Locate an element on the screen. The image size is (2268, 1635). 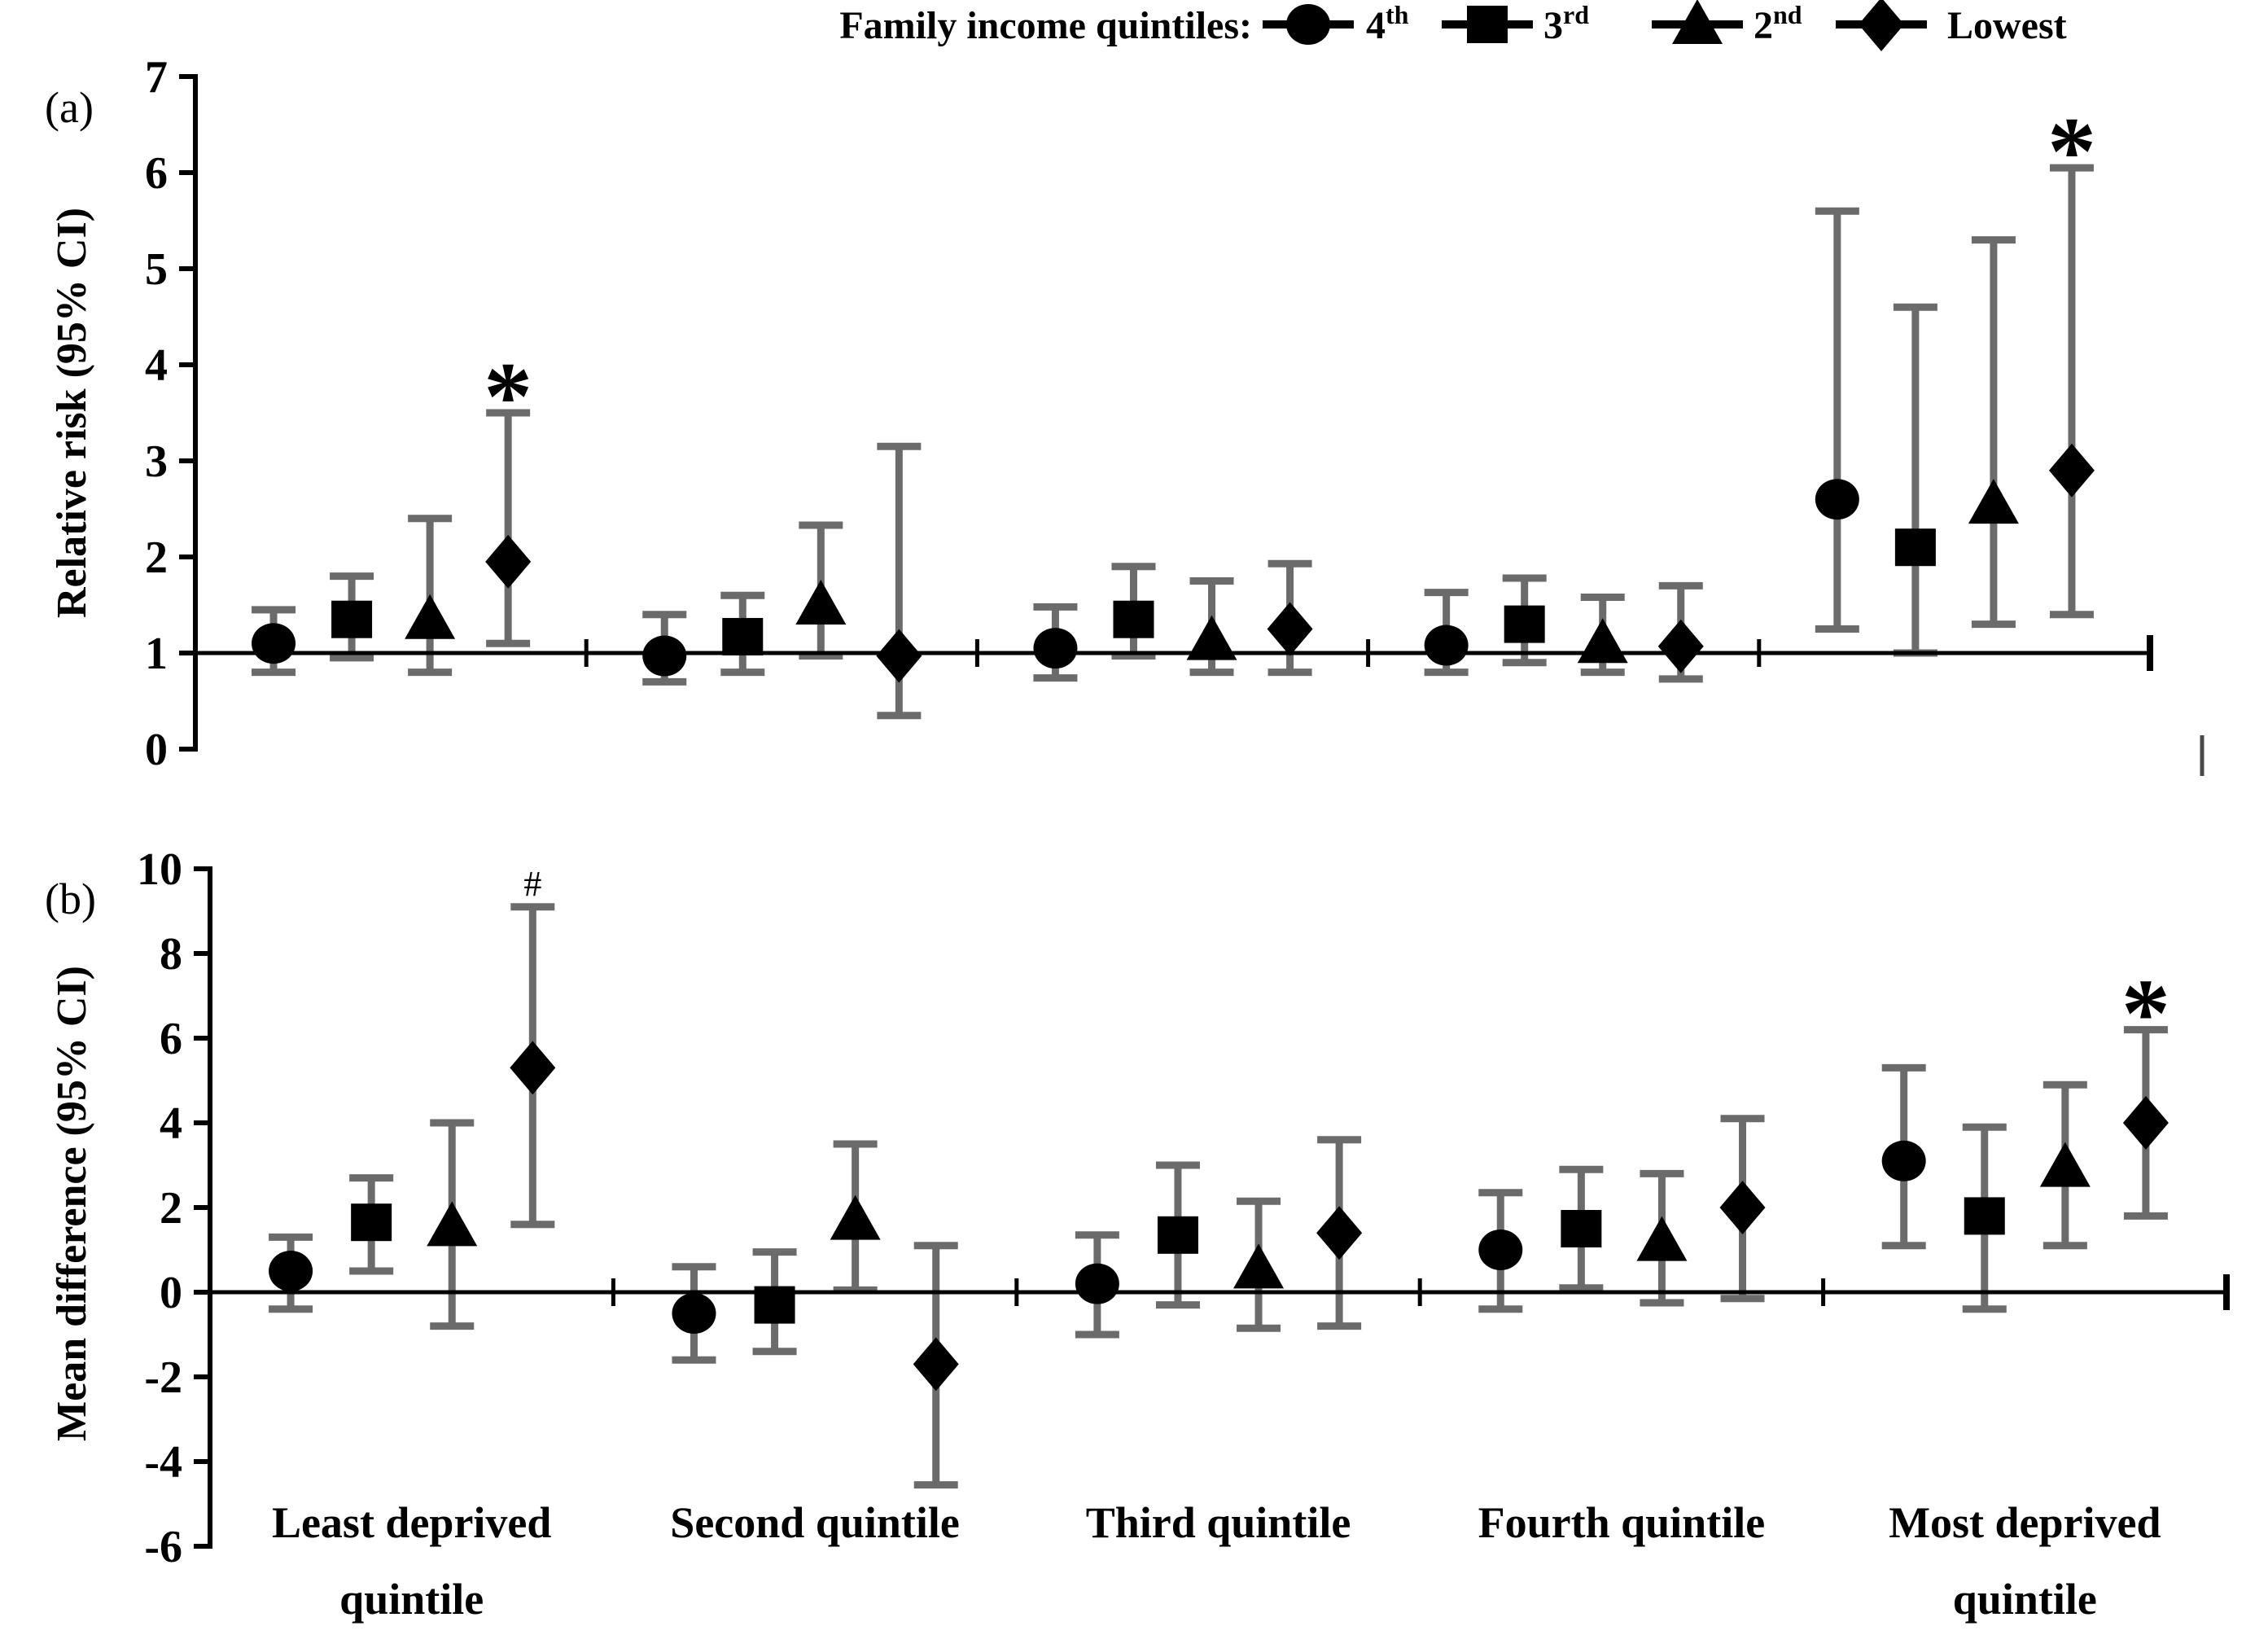
legend-item-label: 4th is located at coordinates (1387, 23).